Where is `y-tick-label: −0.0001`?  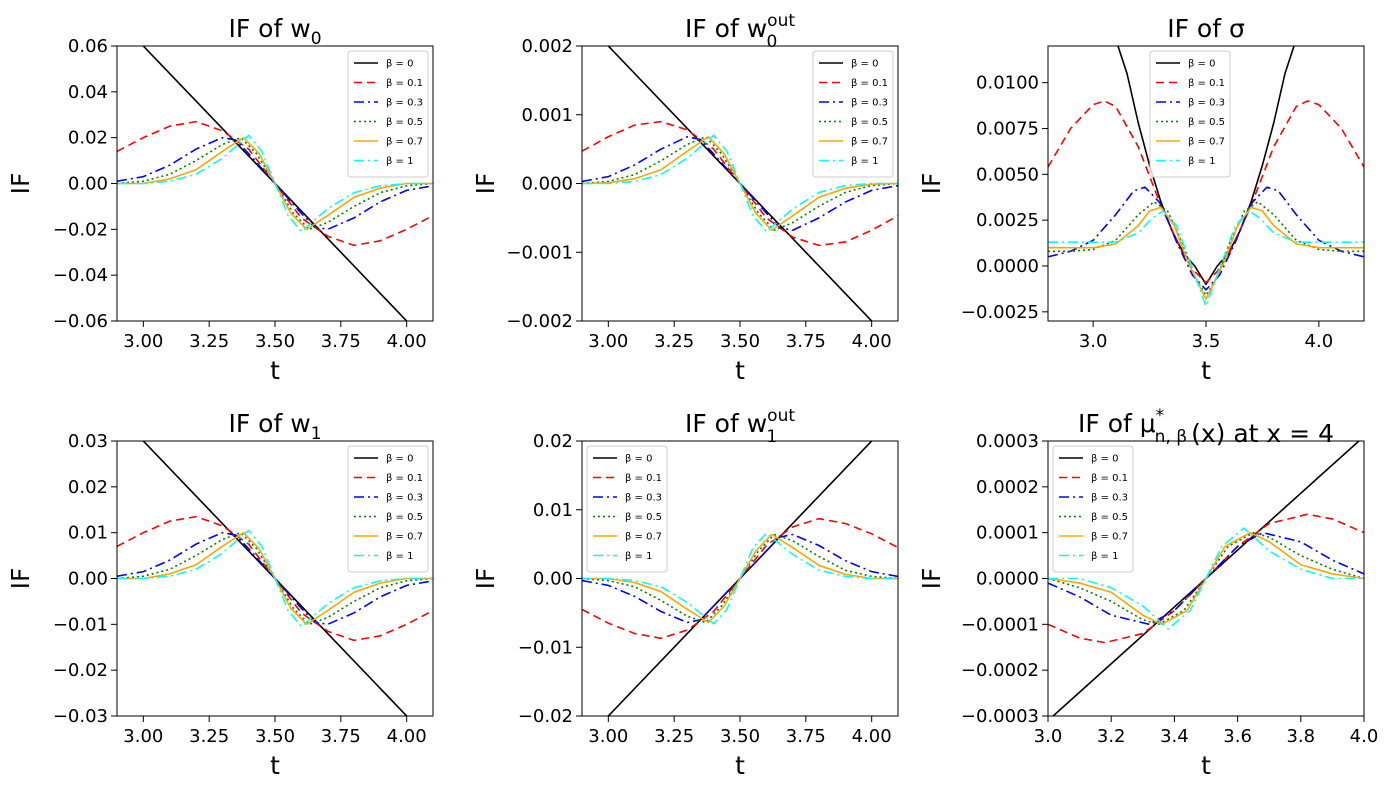
y-tick-label: −0.0001 is located at coordinates (1000, 624).